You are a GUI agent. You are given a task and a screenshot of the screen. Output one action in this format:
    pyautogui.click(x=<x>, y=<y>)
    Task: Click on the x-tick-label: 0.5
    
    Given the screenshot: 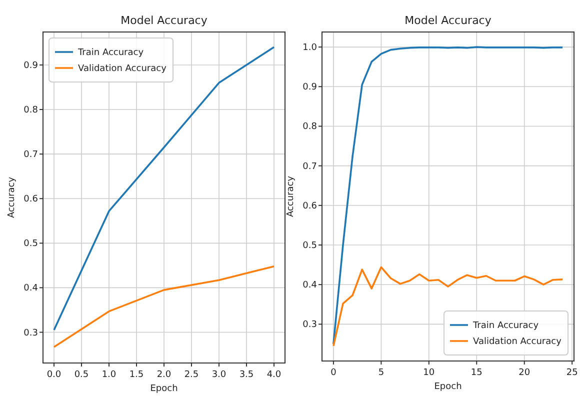 What is the action you would take?
    pyautogui.click(x=81, y=375)
    